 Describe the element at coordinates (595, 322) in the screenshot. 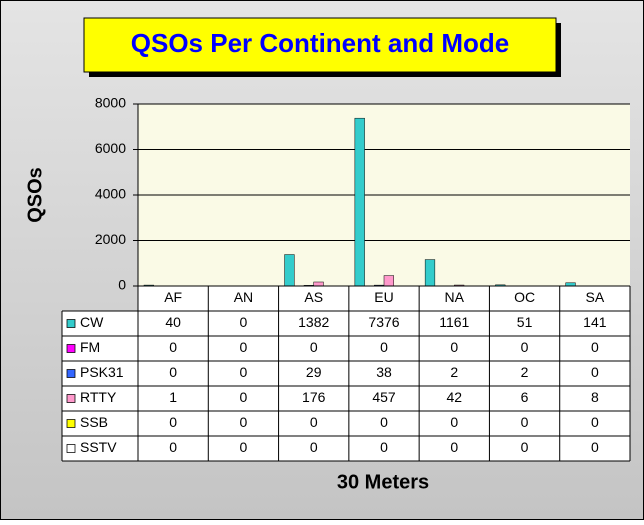

I see `table-value: 141` at that location.